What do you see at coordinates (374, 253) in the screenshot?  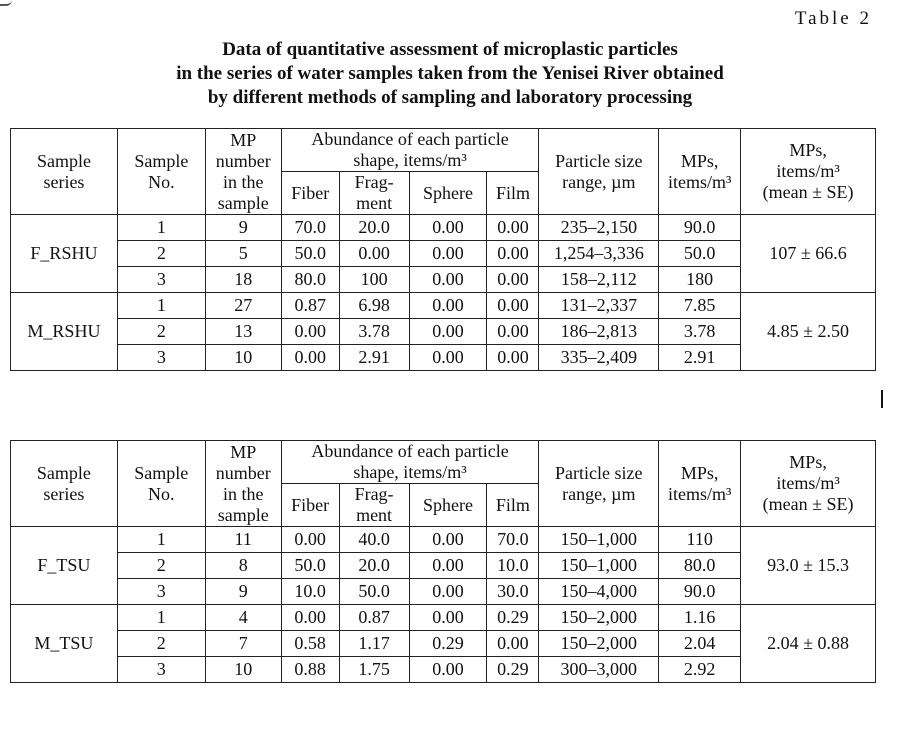 I see `fragment-cell: 0.00` at bounding box center [374, 253].